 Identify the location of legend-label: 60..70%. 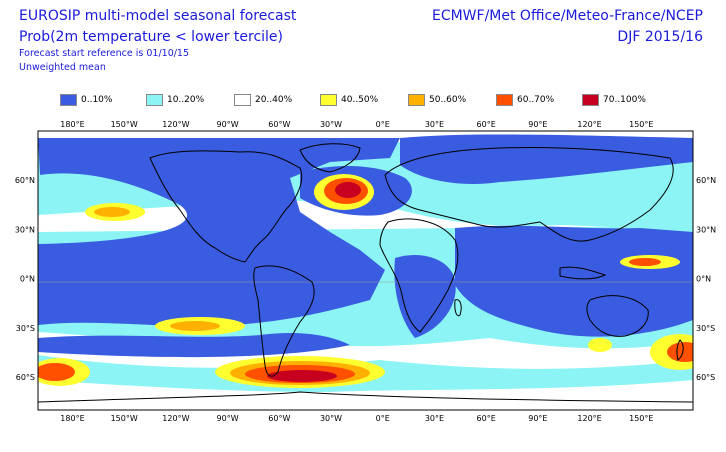
(536, 100).